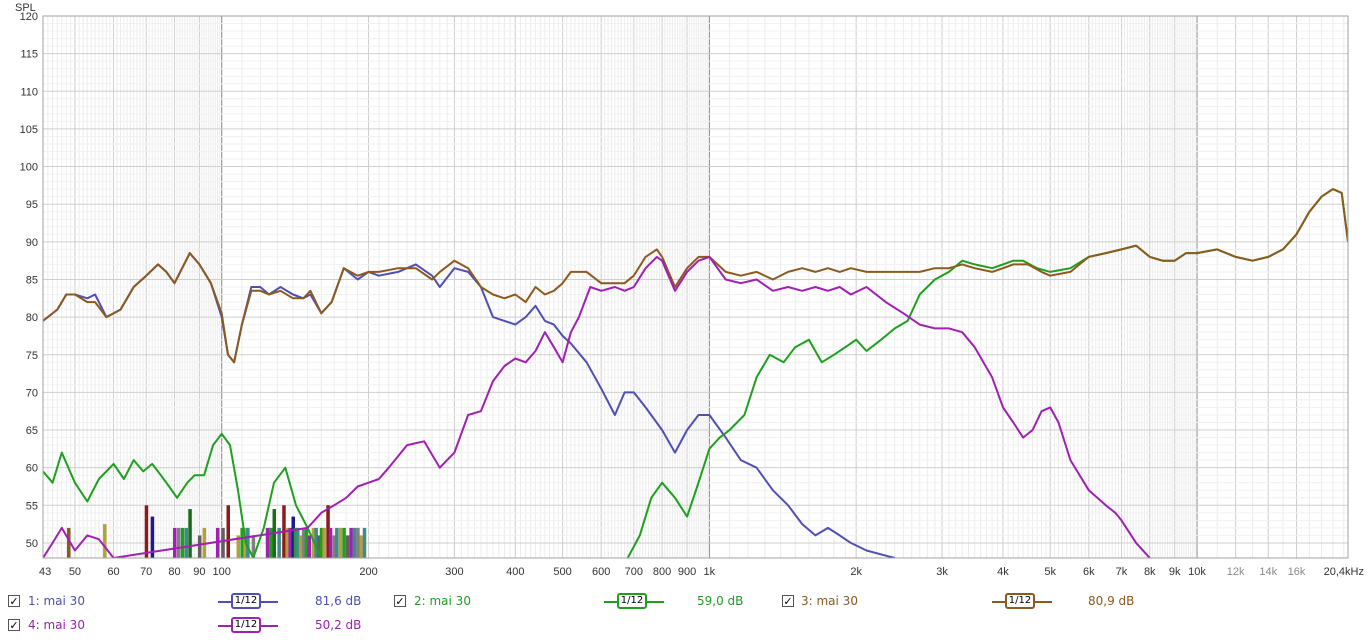  I want to click on checkbox-series-2: ✓, so click(400, 601).